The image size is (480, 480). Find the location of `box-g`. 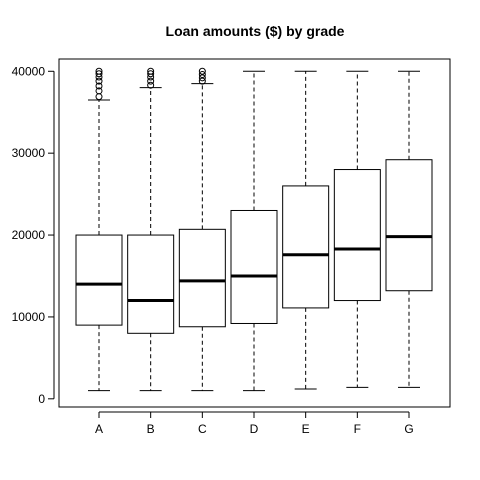

box-g is located at coordinates (409, 229).